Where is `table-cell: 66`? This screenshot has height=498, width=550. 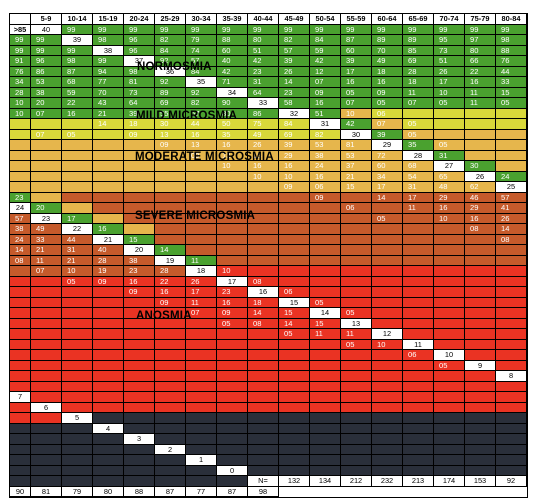
table-cell: 66 is located at coordinates (480, 61).